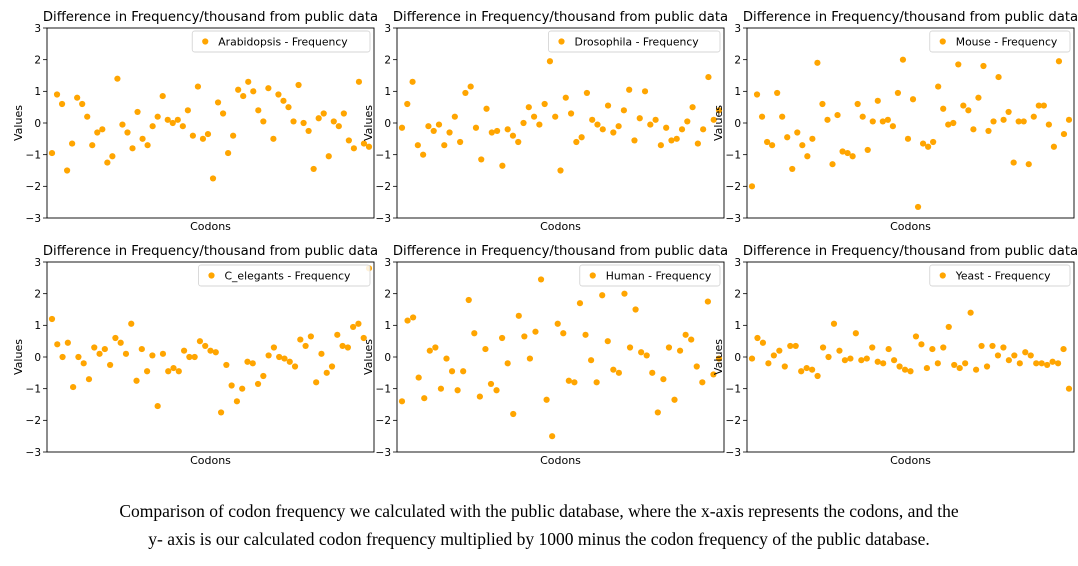 The image size is (1078, 566). Describe the element at coordinates (737, 294) in the screenshot. I see `y-tick-label: 2` at that location.